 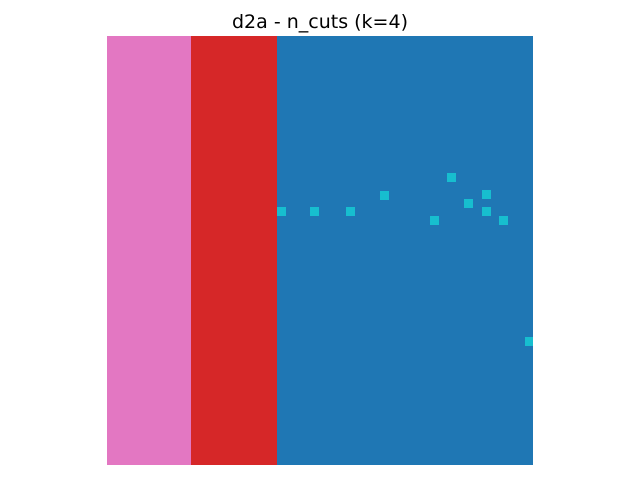 What do you see at coordinates (149, 250) in the screenshot?
I see `cluster-pink-band` at bounding box center [149, 250].